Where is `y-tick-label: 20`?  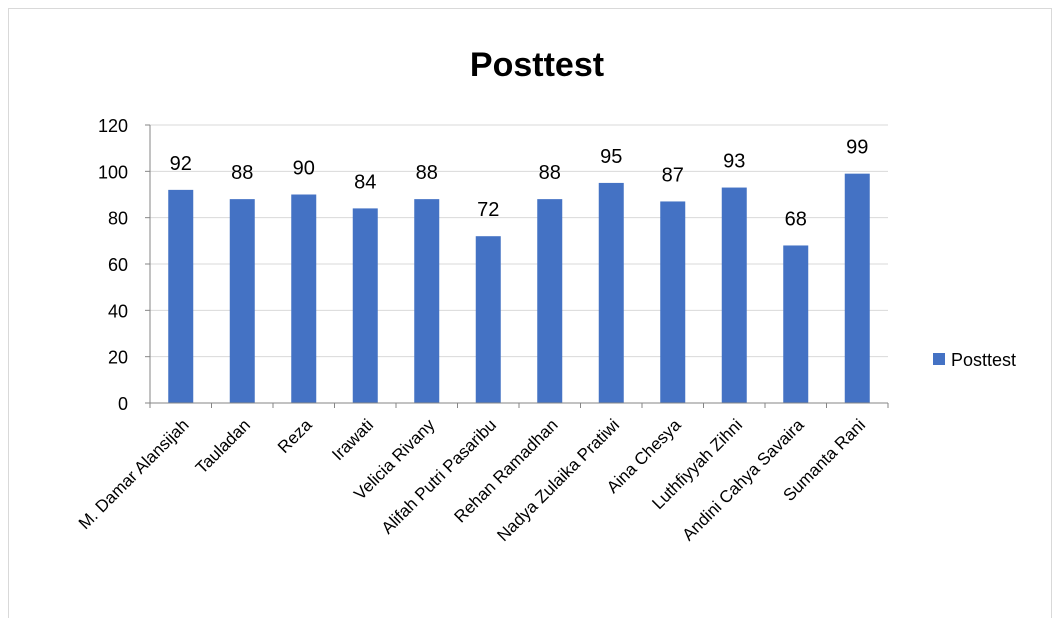 y-tick-label: 20 is located at coordinates (118, 358).